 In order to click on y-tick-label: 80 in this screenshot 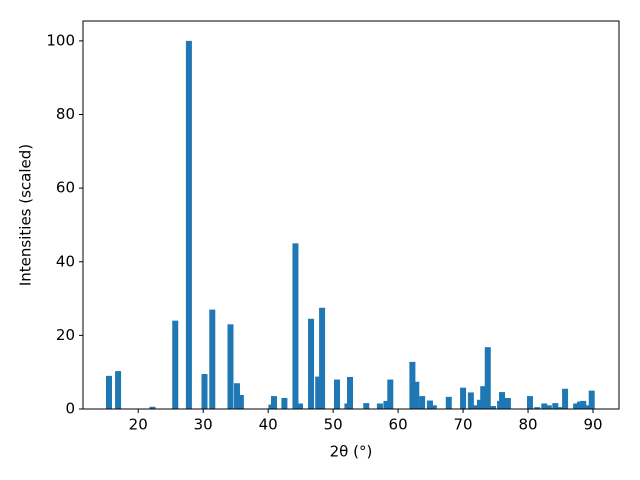, I will do `click(65, 114)`.